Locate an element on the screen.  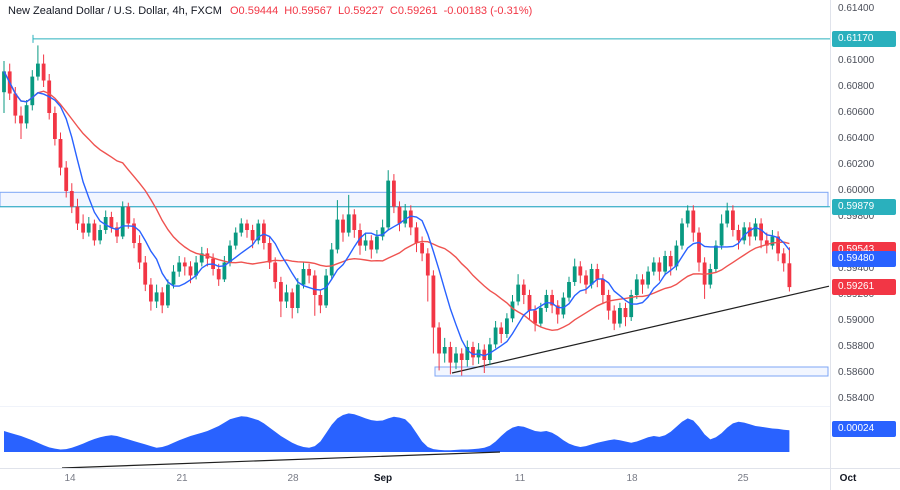
ohlc-open: O0.59444 is located at coordinates (254, 11).